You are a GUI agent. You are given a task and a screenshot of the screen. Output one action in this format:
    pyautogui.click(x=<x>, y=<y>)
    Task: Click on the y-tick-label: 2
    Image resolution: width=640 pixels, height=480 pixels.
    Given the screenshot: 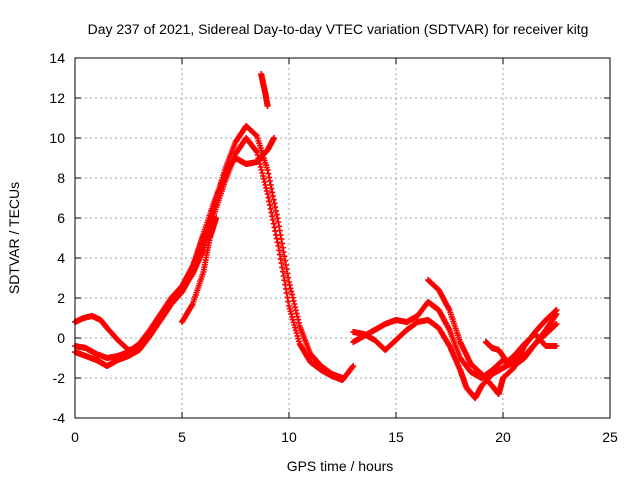 What is the action you would take?
    pyautogui.click(x=61, y=298)
    